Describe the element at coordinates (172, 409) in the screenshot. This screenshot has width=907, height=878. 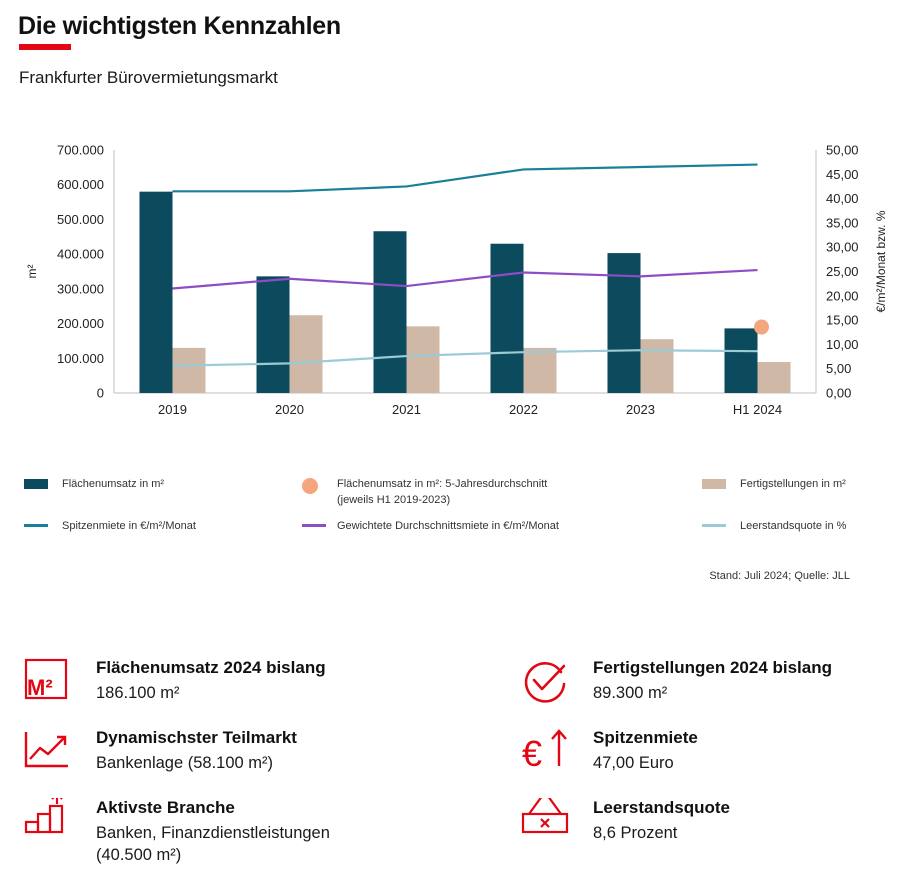
I see `x-tick-label: 2019` at that location.